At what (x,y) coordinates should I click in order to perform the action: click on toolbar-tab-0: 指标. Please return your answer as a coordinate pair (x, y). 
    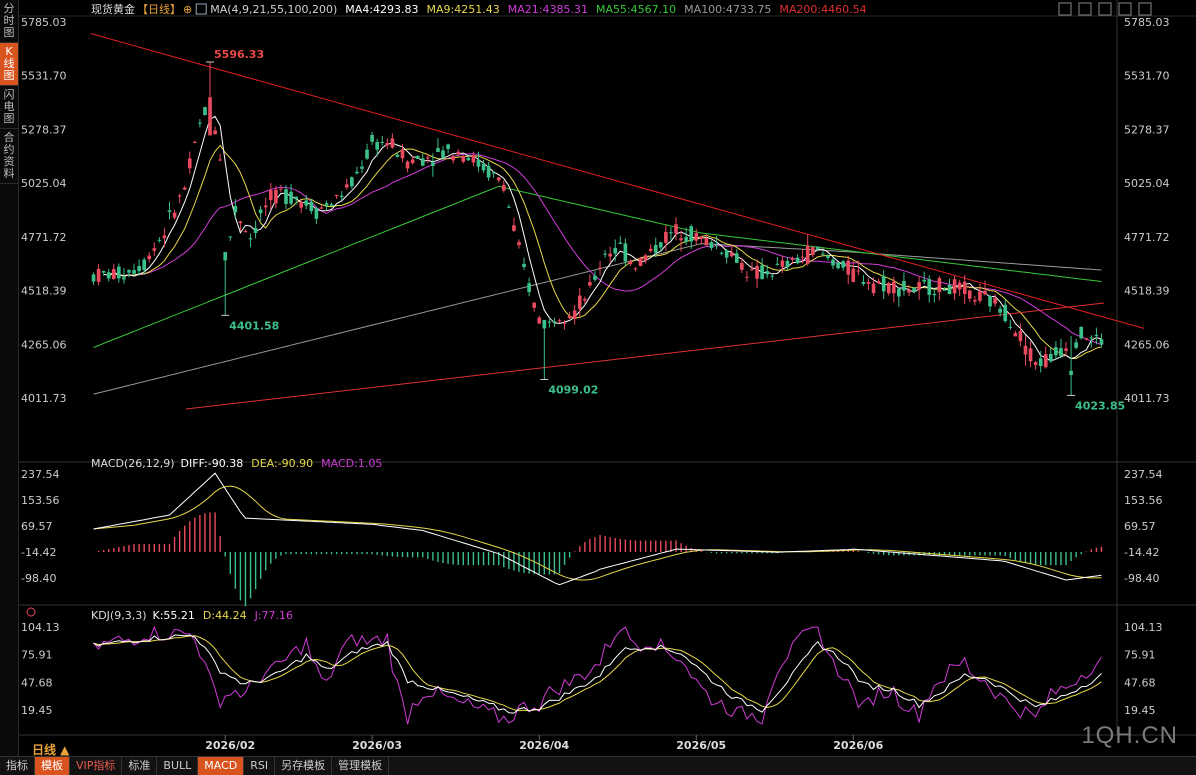
    Looking at the image, I should click on (17, 766).